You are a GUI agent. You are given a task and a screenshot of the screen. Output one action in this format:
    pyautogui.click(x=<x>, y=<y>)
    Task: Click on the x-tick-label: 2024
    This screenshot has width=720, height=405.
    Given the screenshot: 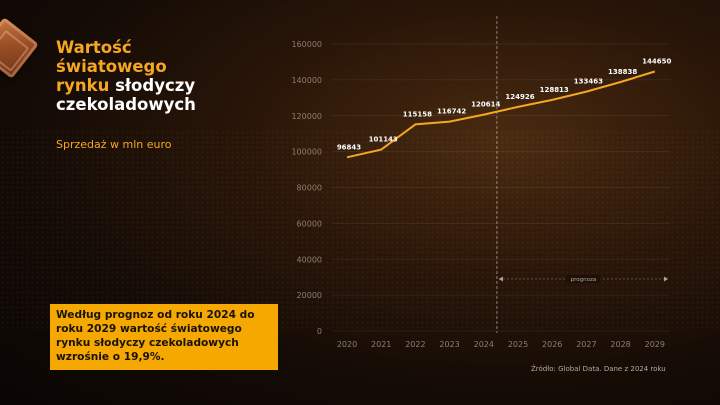 What is the action you would take?
    pyautogui.click(x=484, y=344)
    